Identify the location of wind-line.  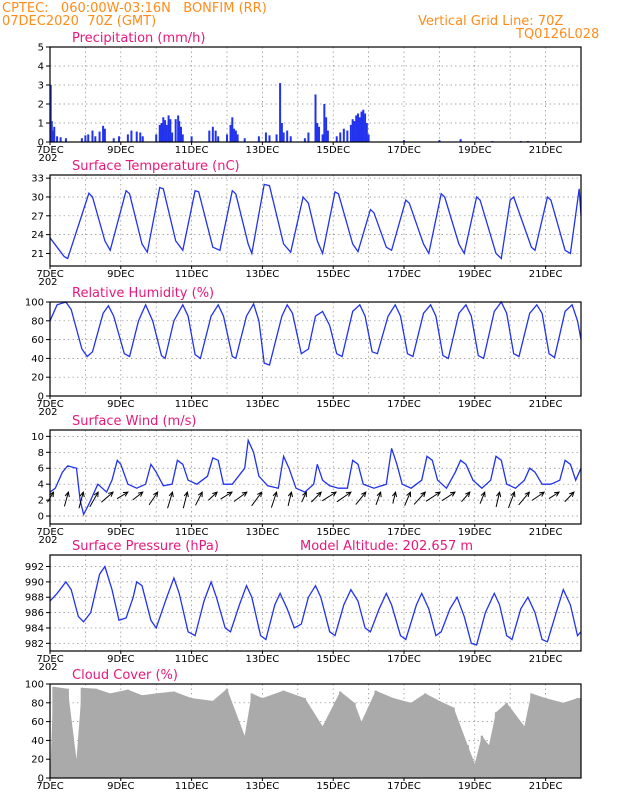
(315, 477).